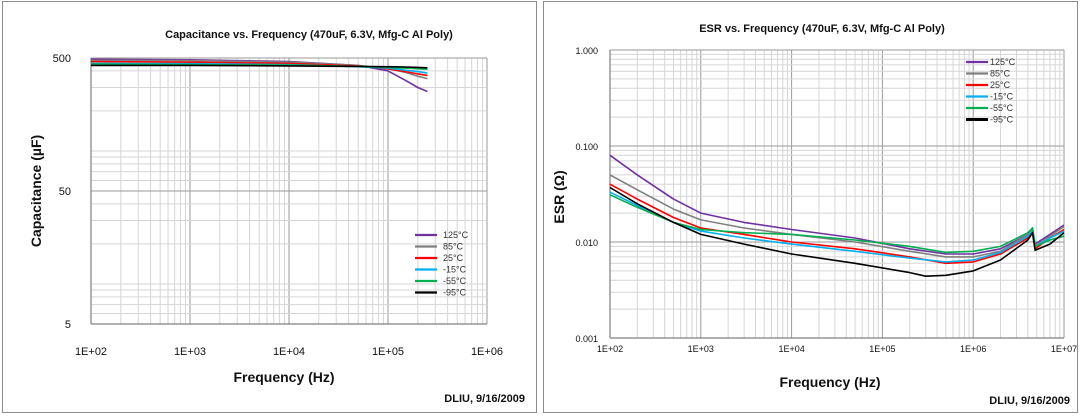  I want to click on y-tick-label: 0.001, so click(586, 339).